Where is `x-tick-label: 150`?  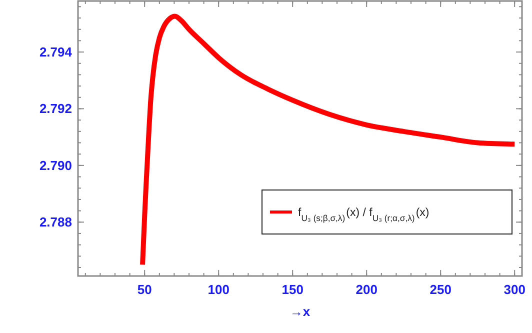 x-tick-label: 150 is located at coordinates (293, 289).